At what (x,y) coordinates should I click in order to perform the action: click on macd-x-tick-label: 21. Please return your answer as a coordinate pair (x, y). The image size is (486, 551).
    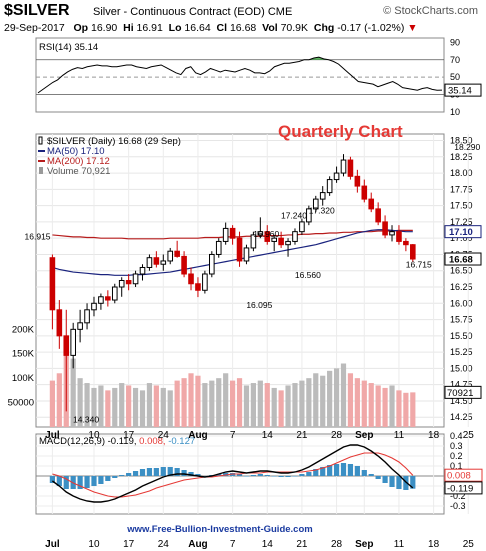
    Looking at the image, I should click on (302, 544).